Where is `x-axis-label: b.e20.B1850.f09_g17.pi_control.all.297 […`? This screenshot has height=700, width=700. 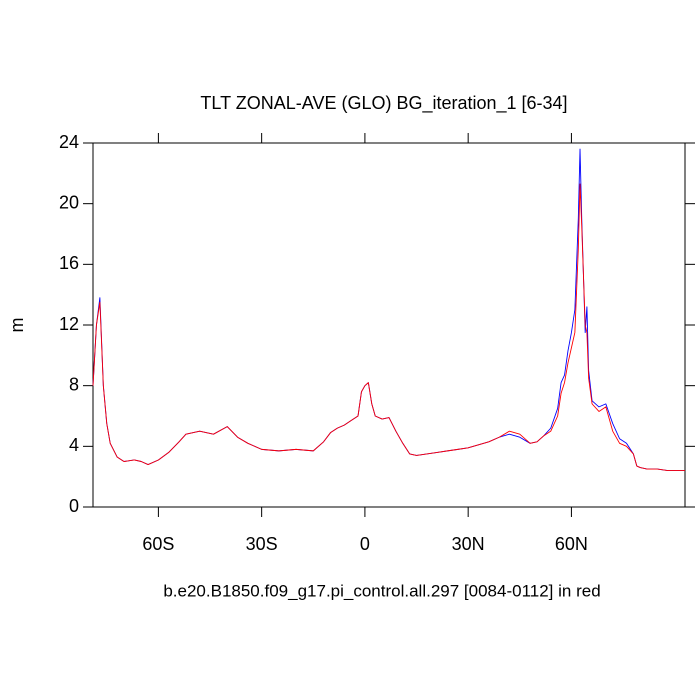
x-axis-label: b.e20.B1850.f09_g17.pi_control.all.297 [… is located at coordinates (381, 590).